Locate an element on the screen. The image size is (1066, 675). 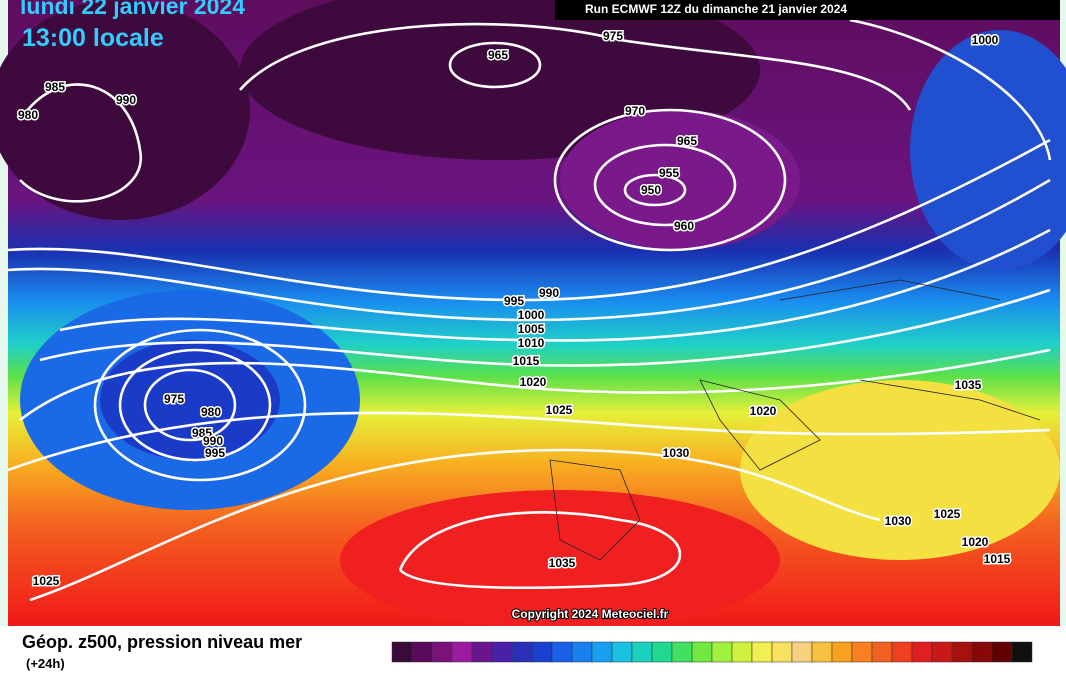
footer-title: Géop. z500, pression niveau mer is located at coordinates (162, 642).